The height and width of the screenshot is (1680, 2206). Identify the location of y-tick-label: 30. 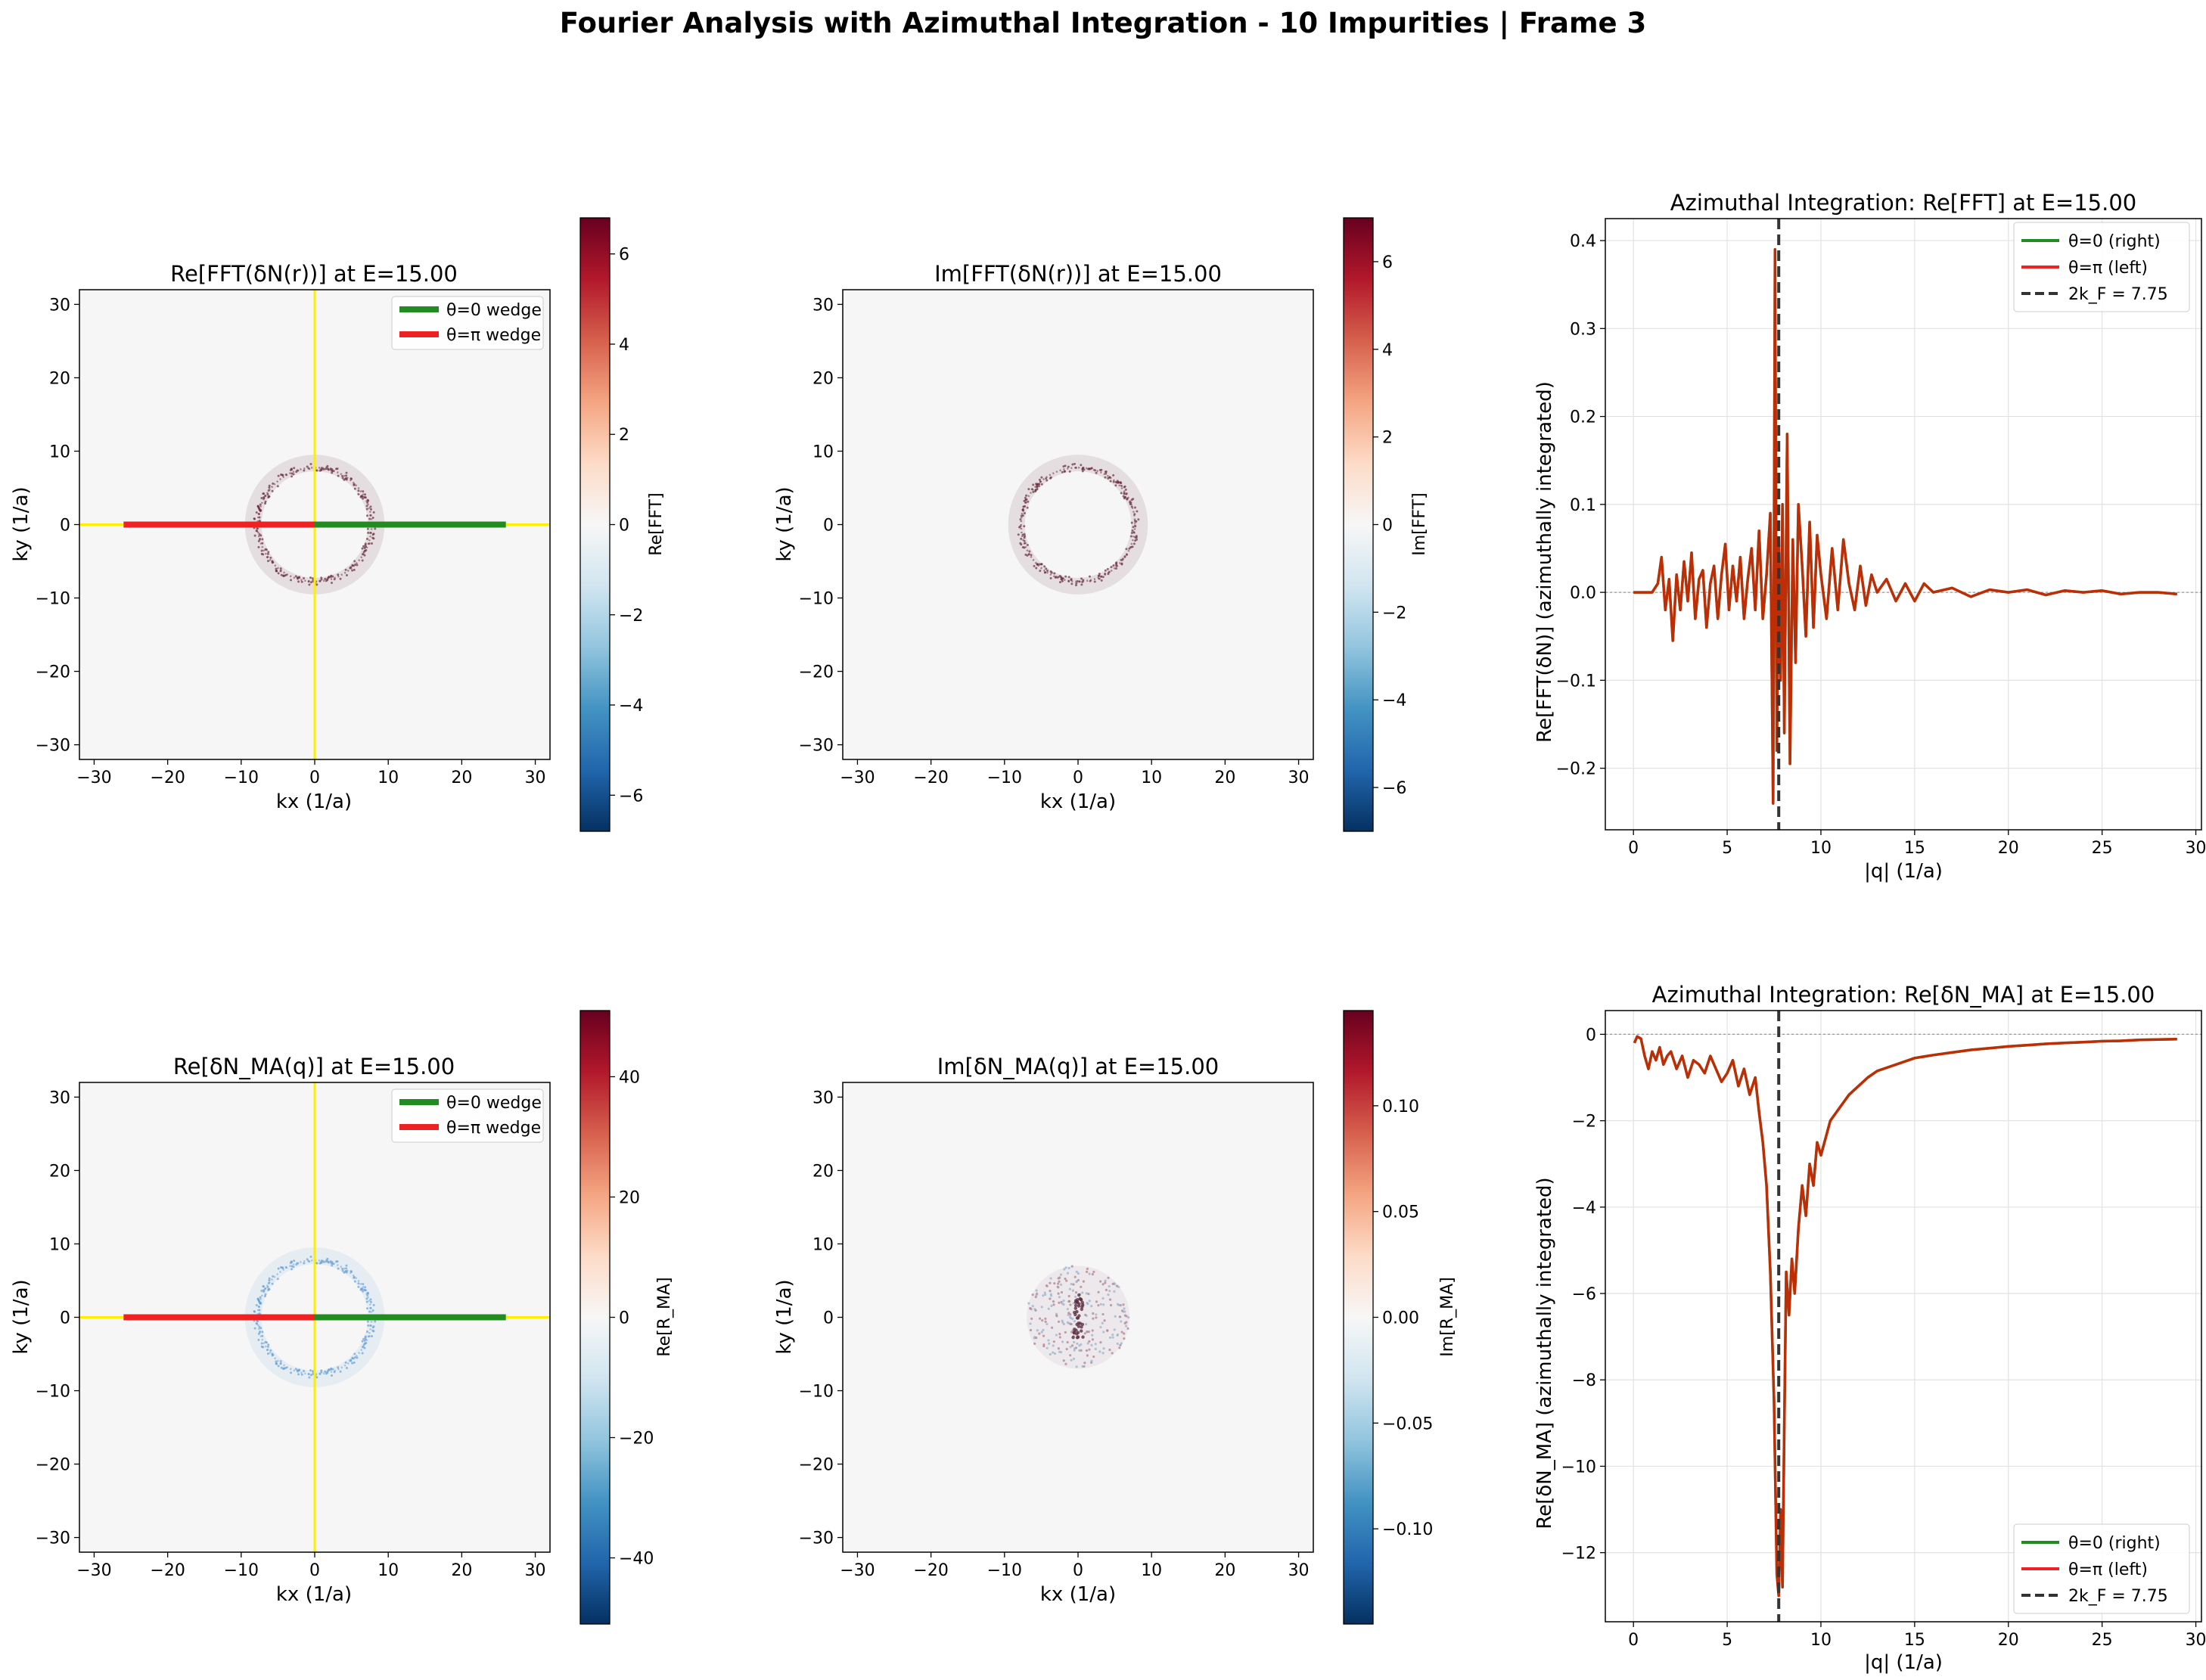
(59, 305).